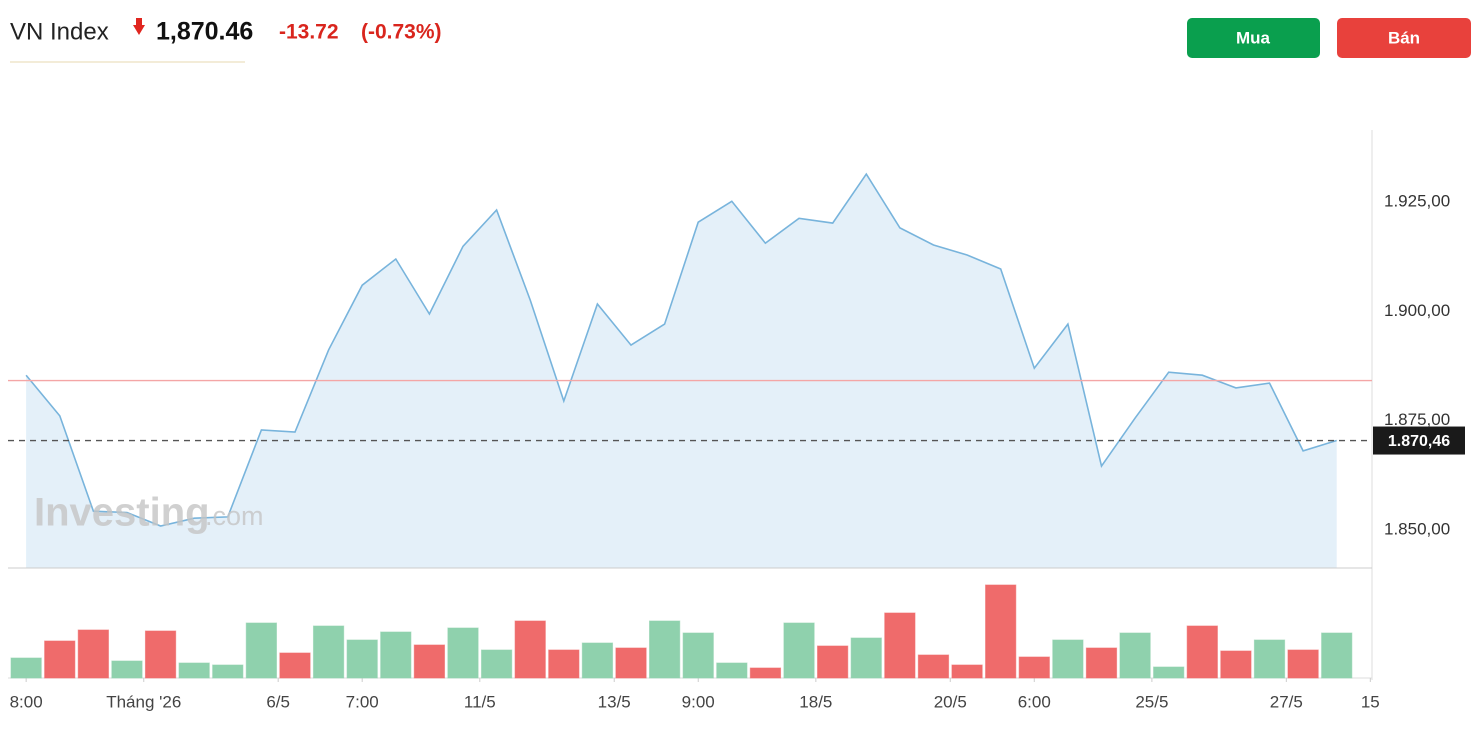 The height and width of the screenshot is (739, 1476). What do you see at coordinates (1417, 310) in the screenshot?
I see `y-tick-label: 1.900,00` at bounding box center [1417, 310].